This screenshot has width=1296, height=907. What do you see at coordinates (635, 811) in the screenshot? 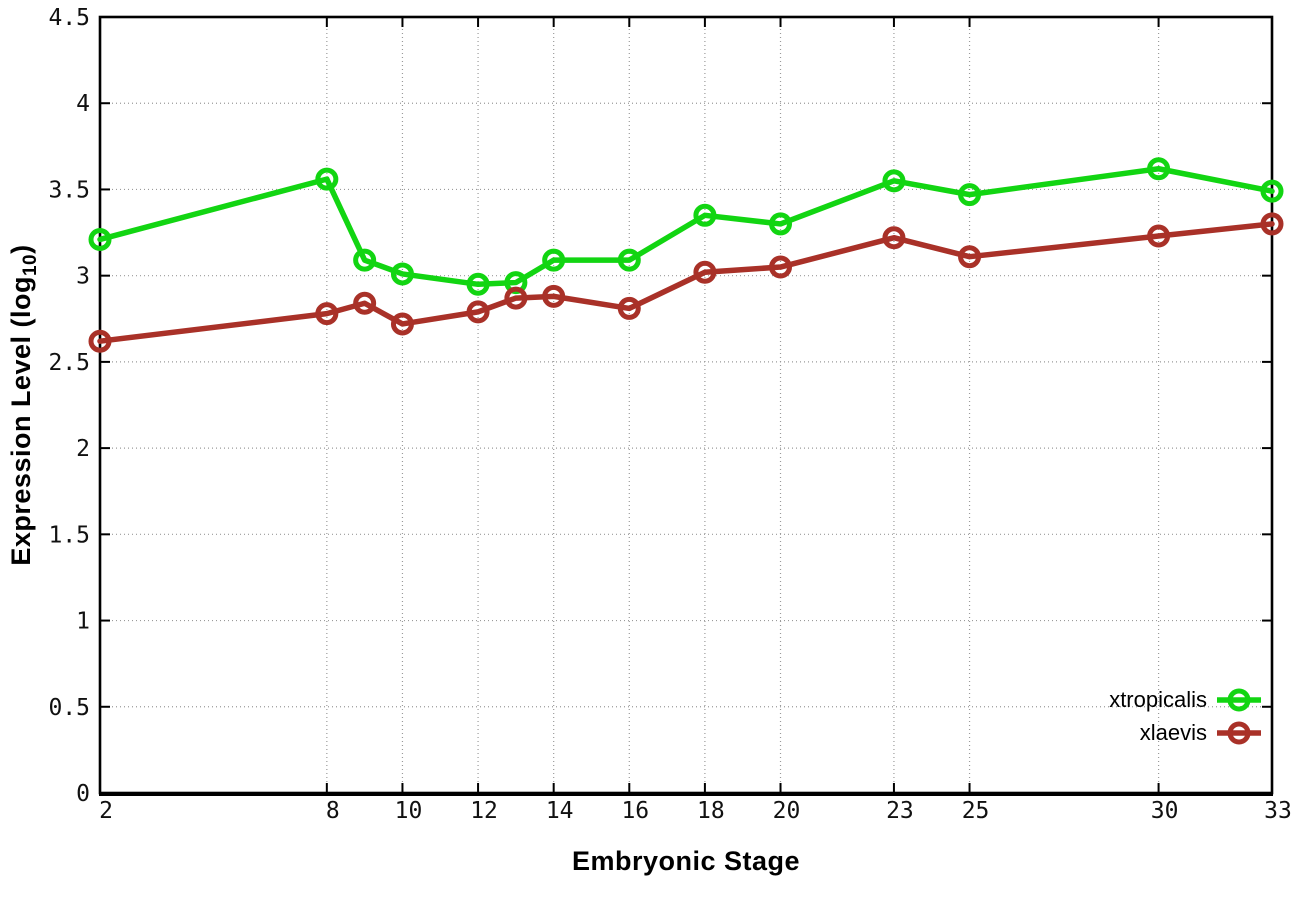
I see `x-tick-label: 16` at bounding box center [635, 811].